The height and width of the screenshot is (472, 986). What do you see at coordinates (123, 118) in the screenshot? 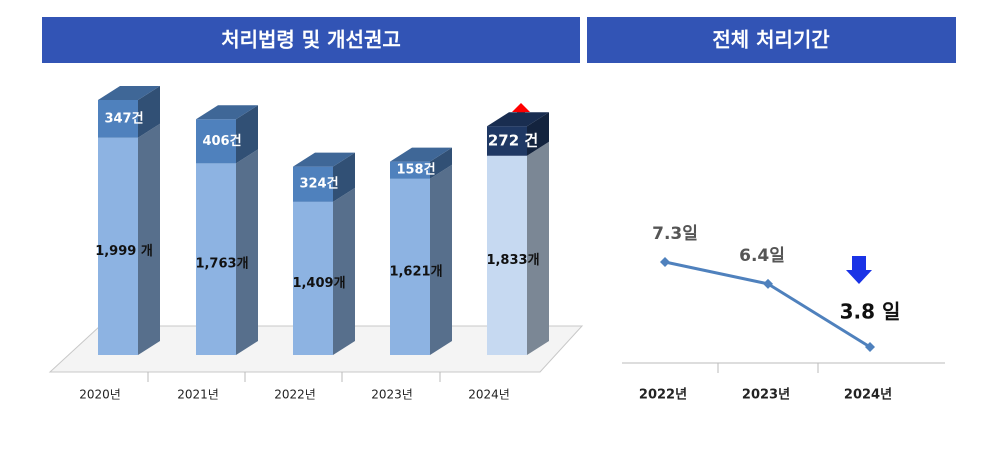
I see `data-label: 347건` at bounding box center [123, 118].